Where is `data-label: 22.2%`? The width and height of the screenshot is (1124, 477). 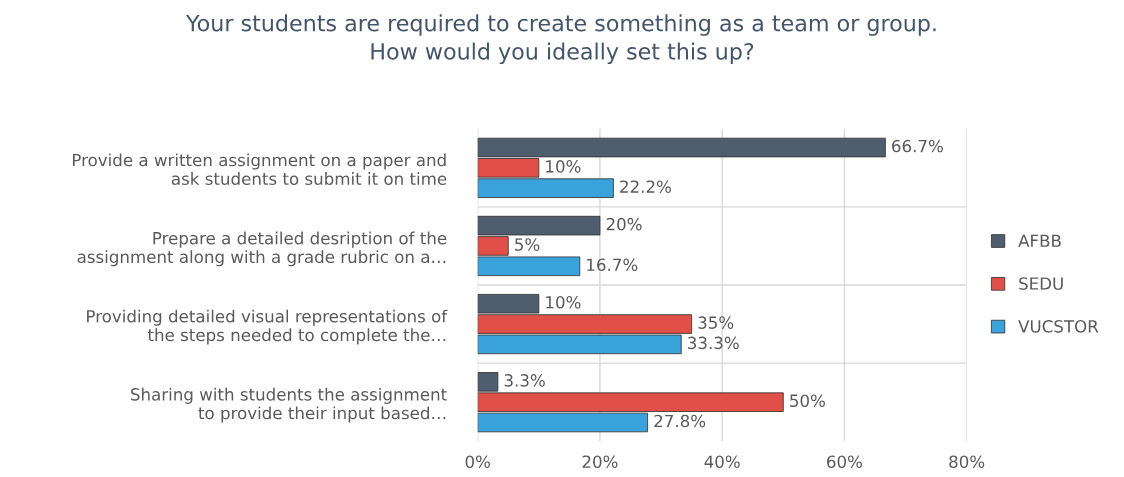
data-label: 22.2% is located at coordinates (645, 186).